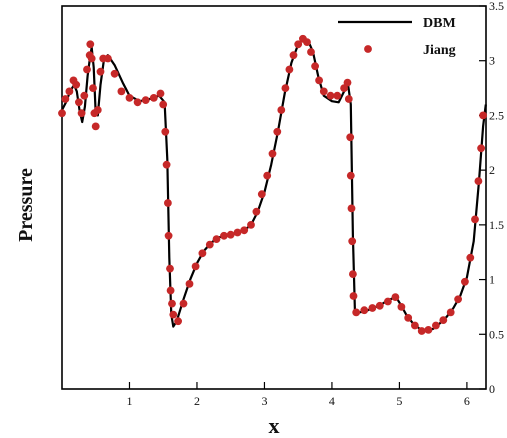 Image resolution: width=507 pixels, height=438 pixels. Describe the element at coordinates (496, 115) in the screenshot. I see `y-tick-label: 2.5` at that location.